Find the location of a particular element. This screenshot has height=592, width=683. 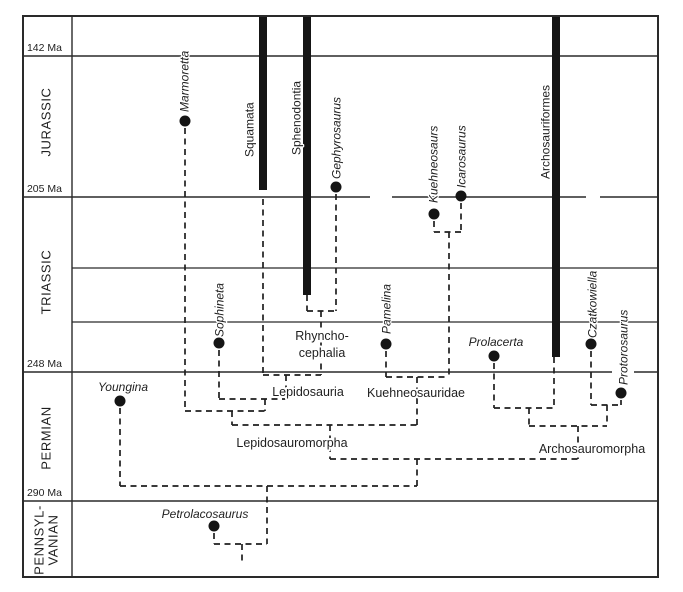

period-label-jurassic: JURASSIC is located at coordinates (46, 121).